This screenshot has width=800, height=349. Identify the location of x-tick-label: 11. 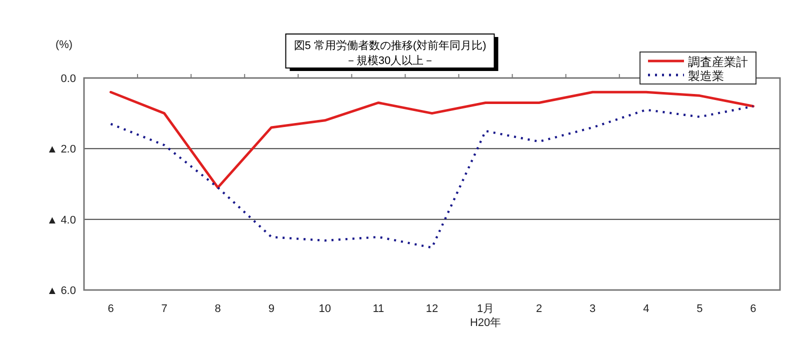
(378, 309).